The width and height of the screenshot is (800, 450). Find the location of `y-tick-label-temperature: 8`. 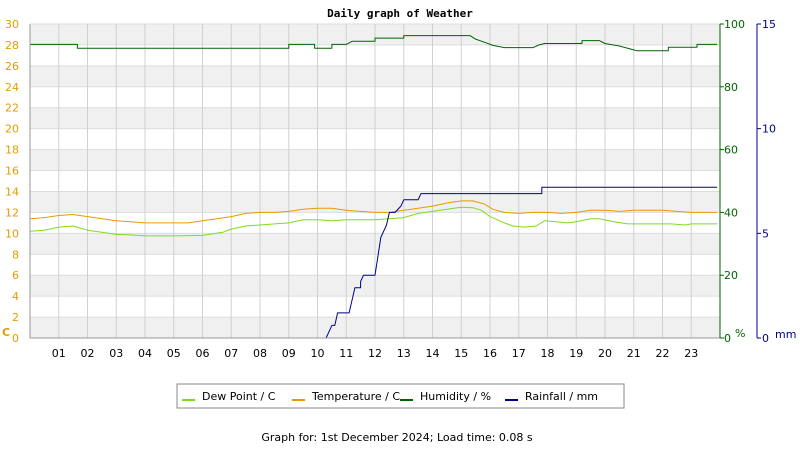

y-tick-label-temperature: 8 is located at coordinates (15, 254).